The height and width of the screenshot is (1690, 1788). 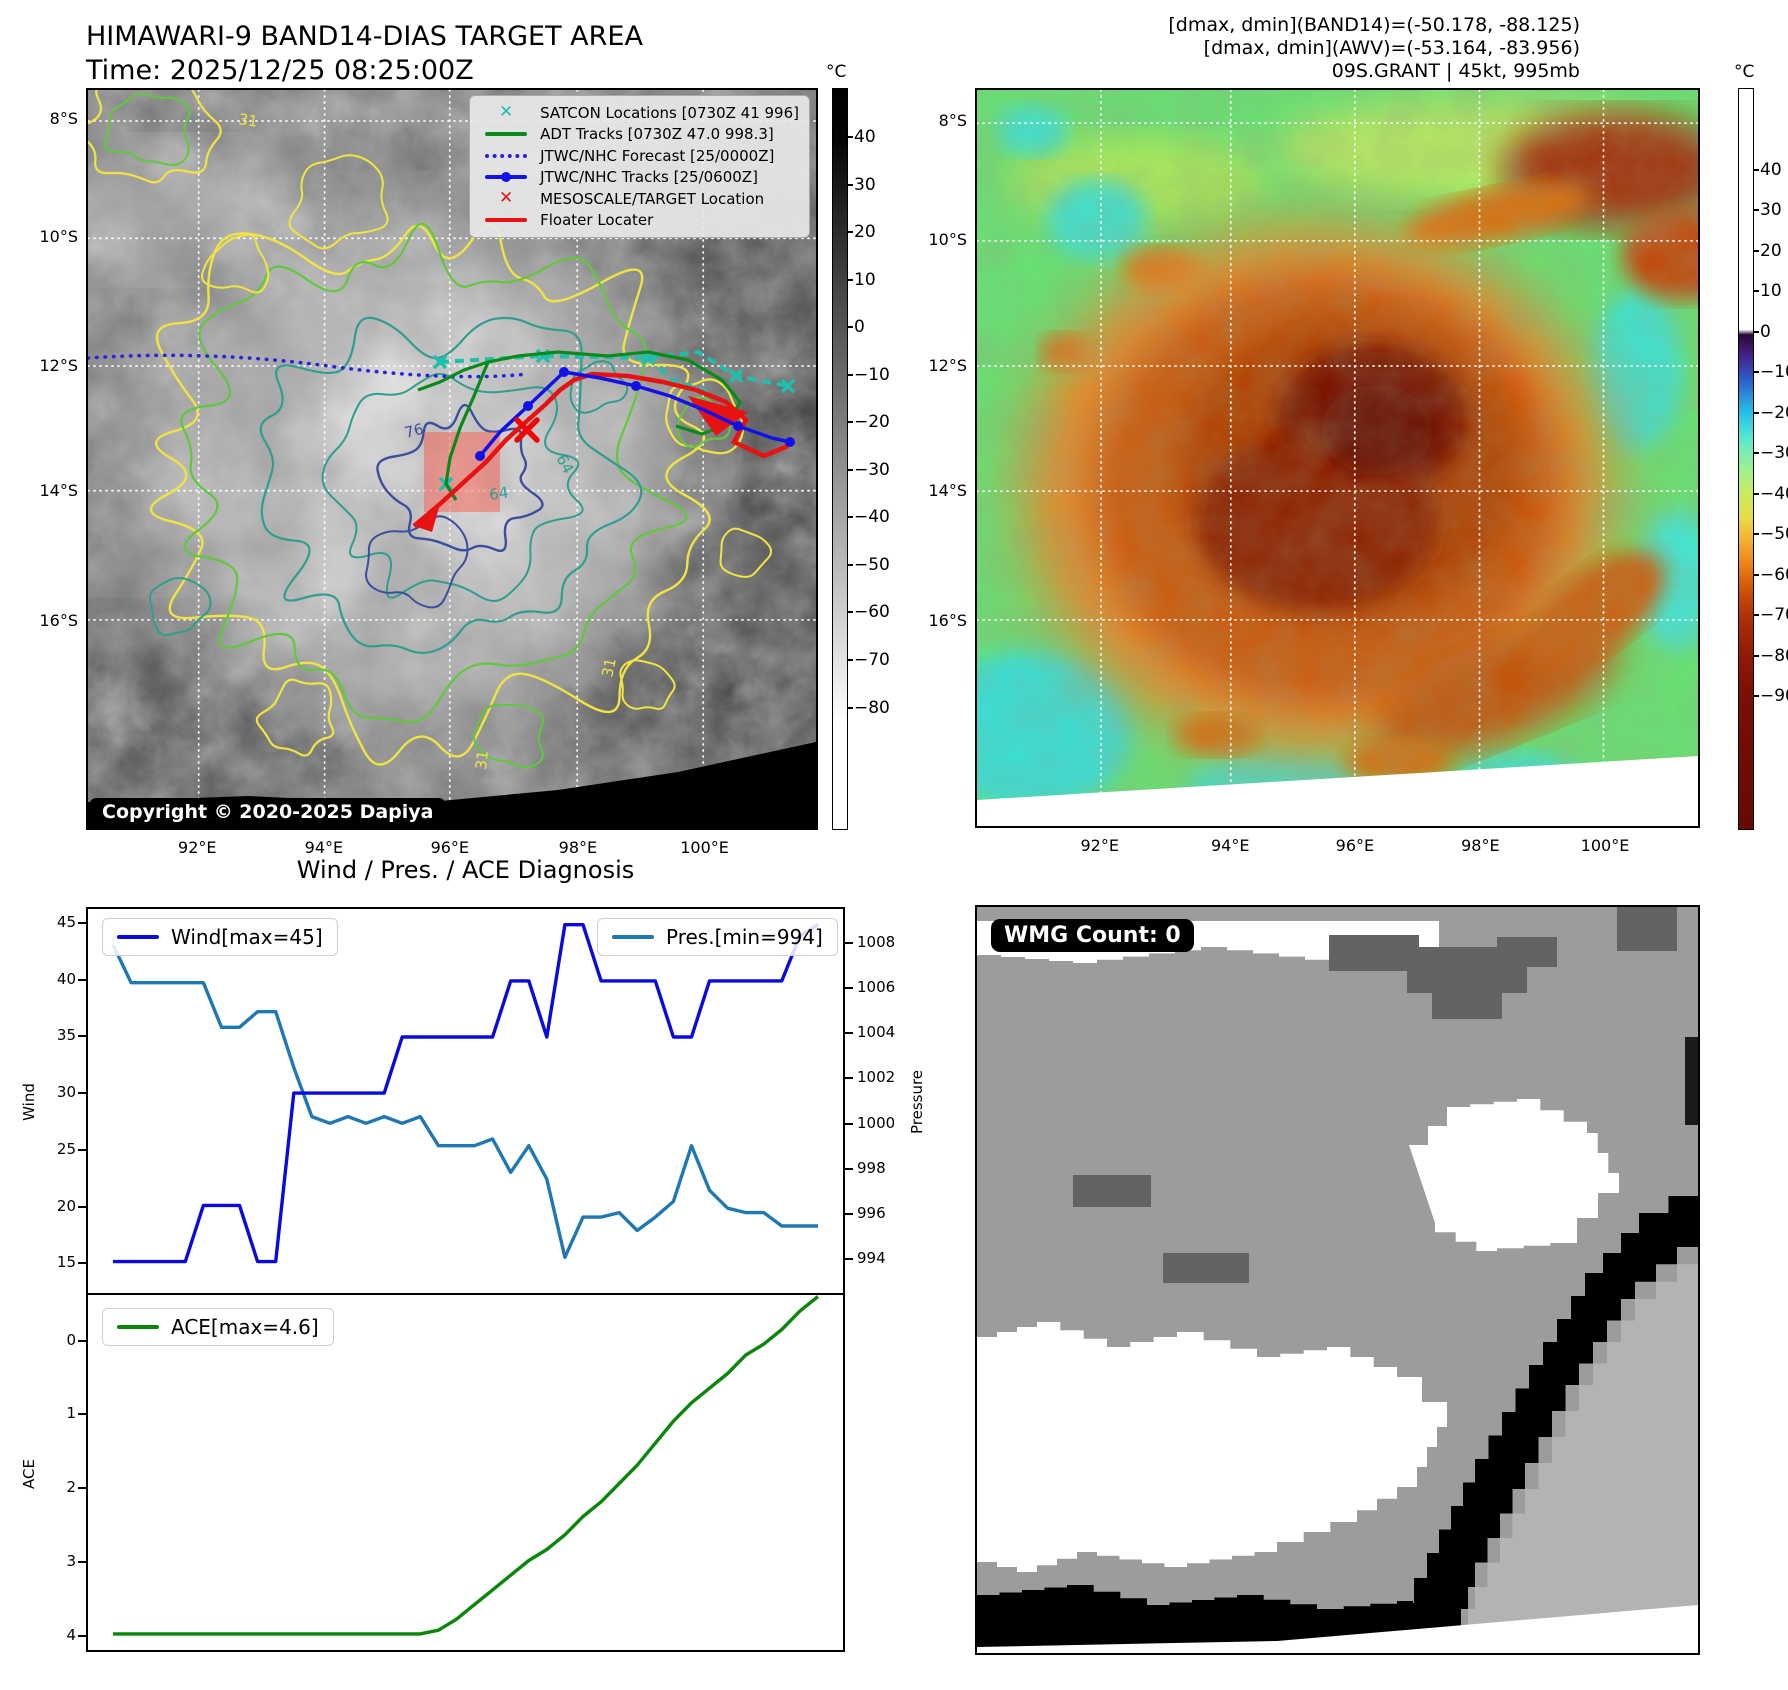 I want to click on y-tick-label: 20, so click(x=66, y=1205).